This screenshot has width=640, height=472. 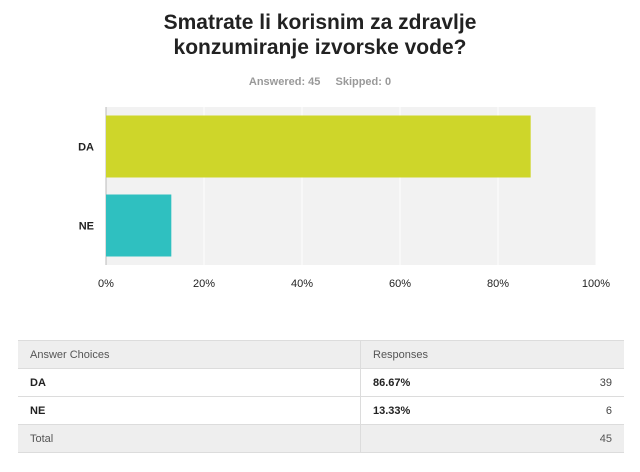 I want to click on answered-count: Answered: 45, so click(x=284, y=82).